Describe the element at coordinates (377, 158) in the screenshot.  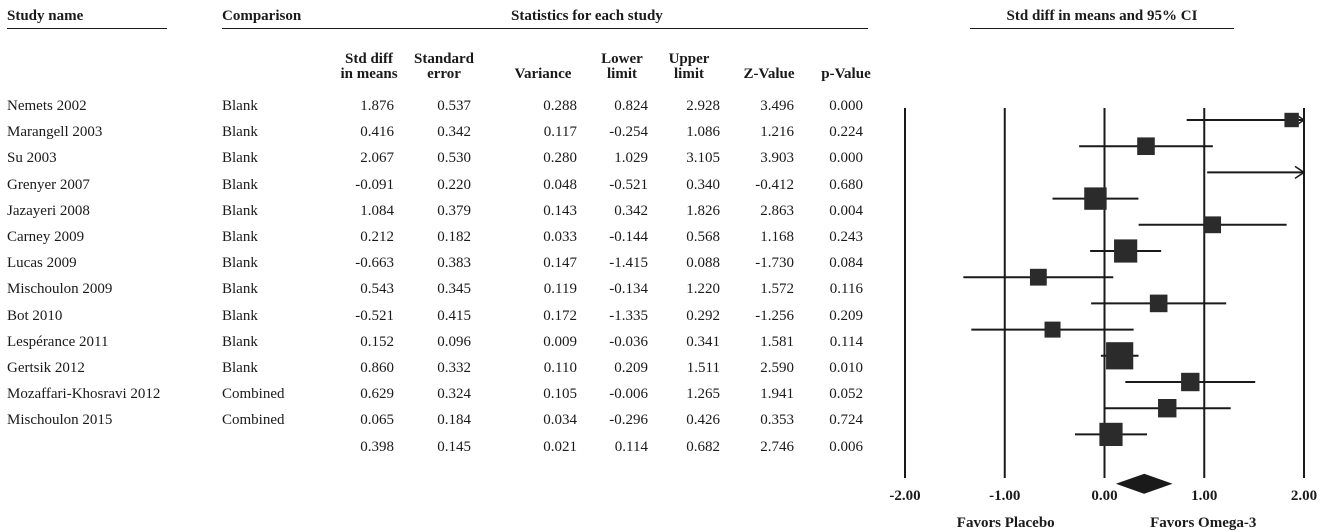
I see `cell-smd: 2.067` at that location.